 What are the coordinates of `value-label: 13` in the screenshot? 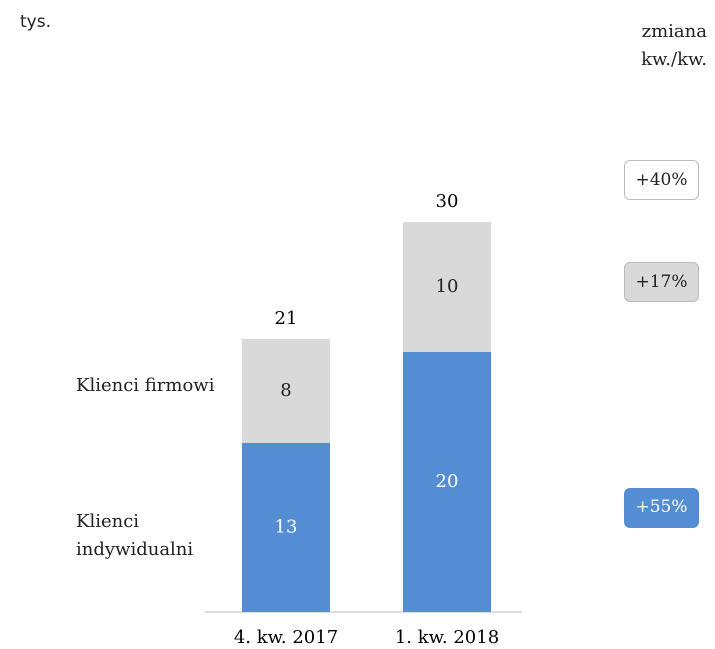 It's located at (286, 527).